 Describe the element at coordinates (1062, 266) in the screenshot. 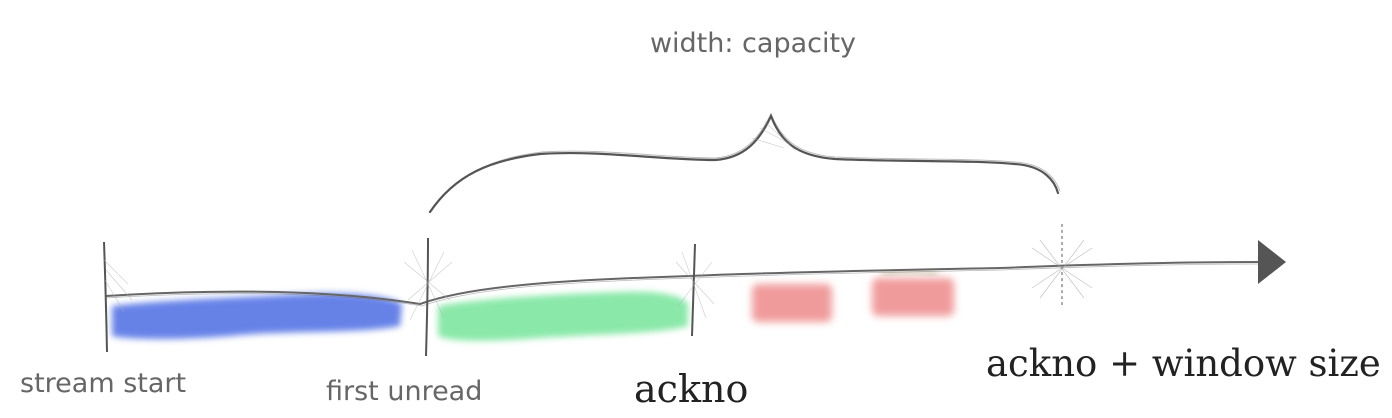

I see `tick-window-end` at that location.